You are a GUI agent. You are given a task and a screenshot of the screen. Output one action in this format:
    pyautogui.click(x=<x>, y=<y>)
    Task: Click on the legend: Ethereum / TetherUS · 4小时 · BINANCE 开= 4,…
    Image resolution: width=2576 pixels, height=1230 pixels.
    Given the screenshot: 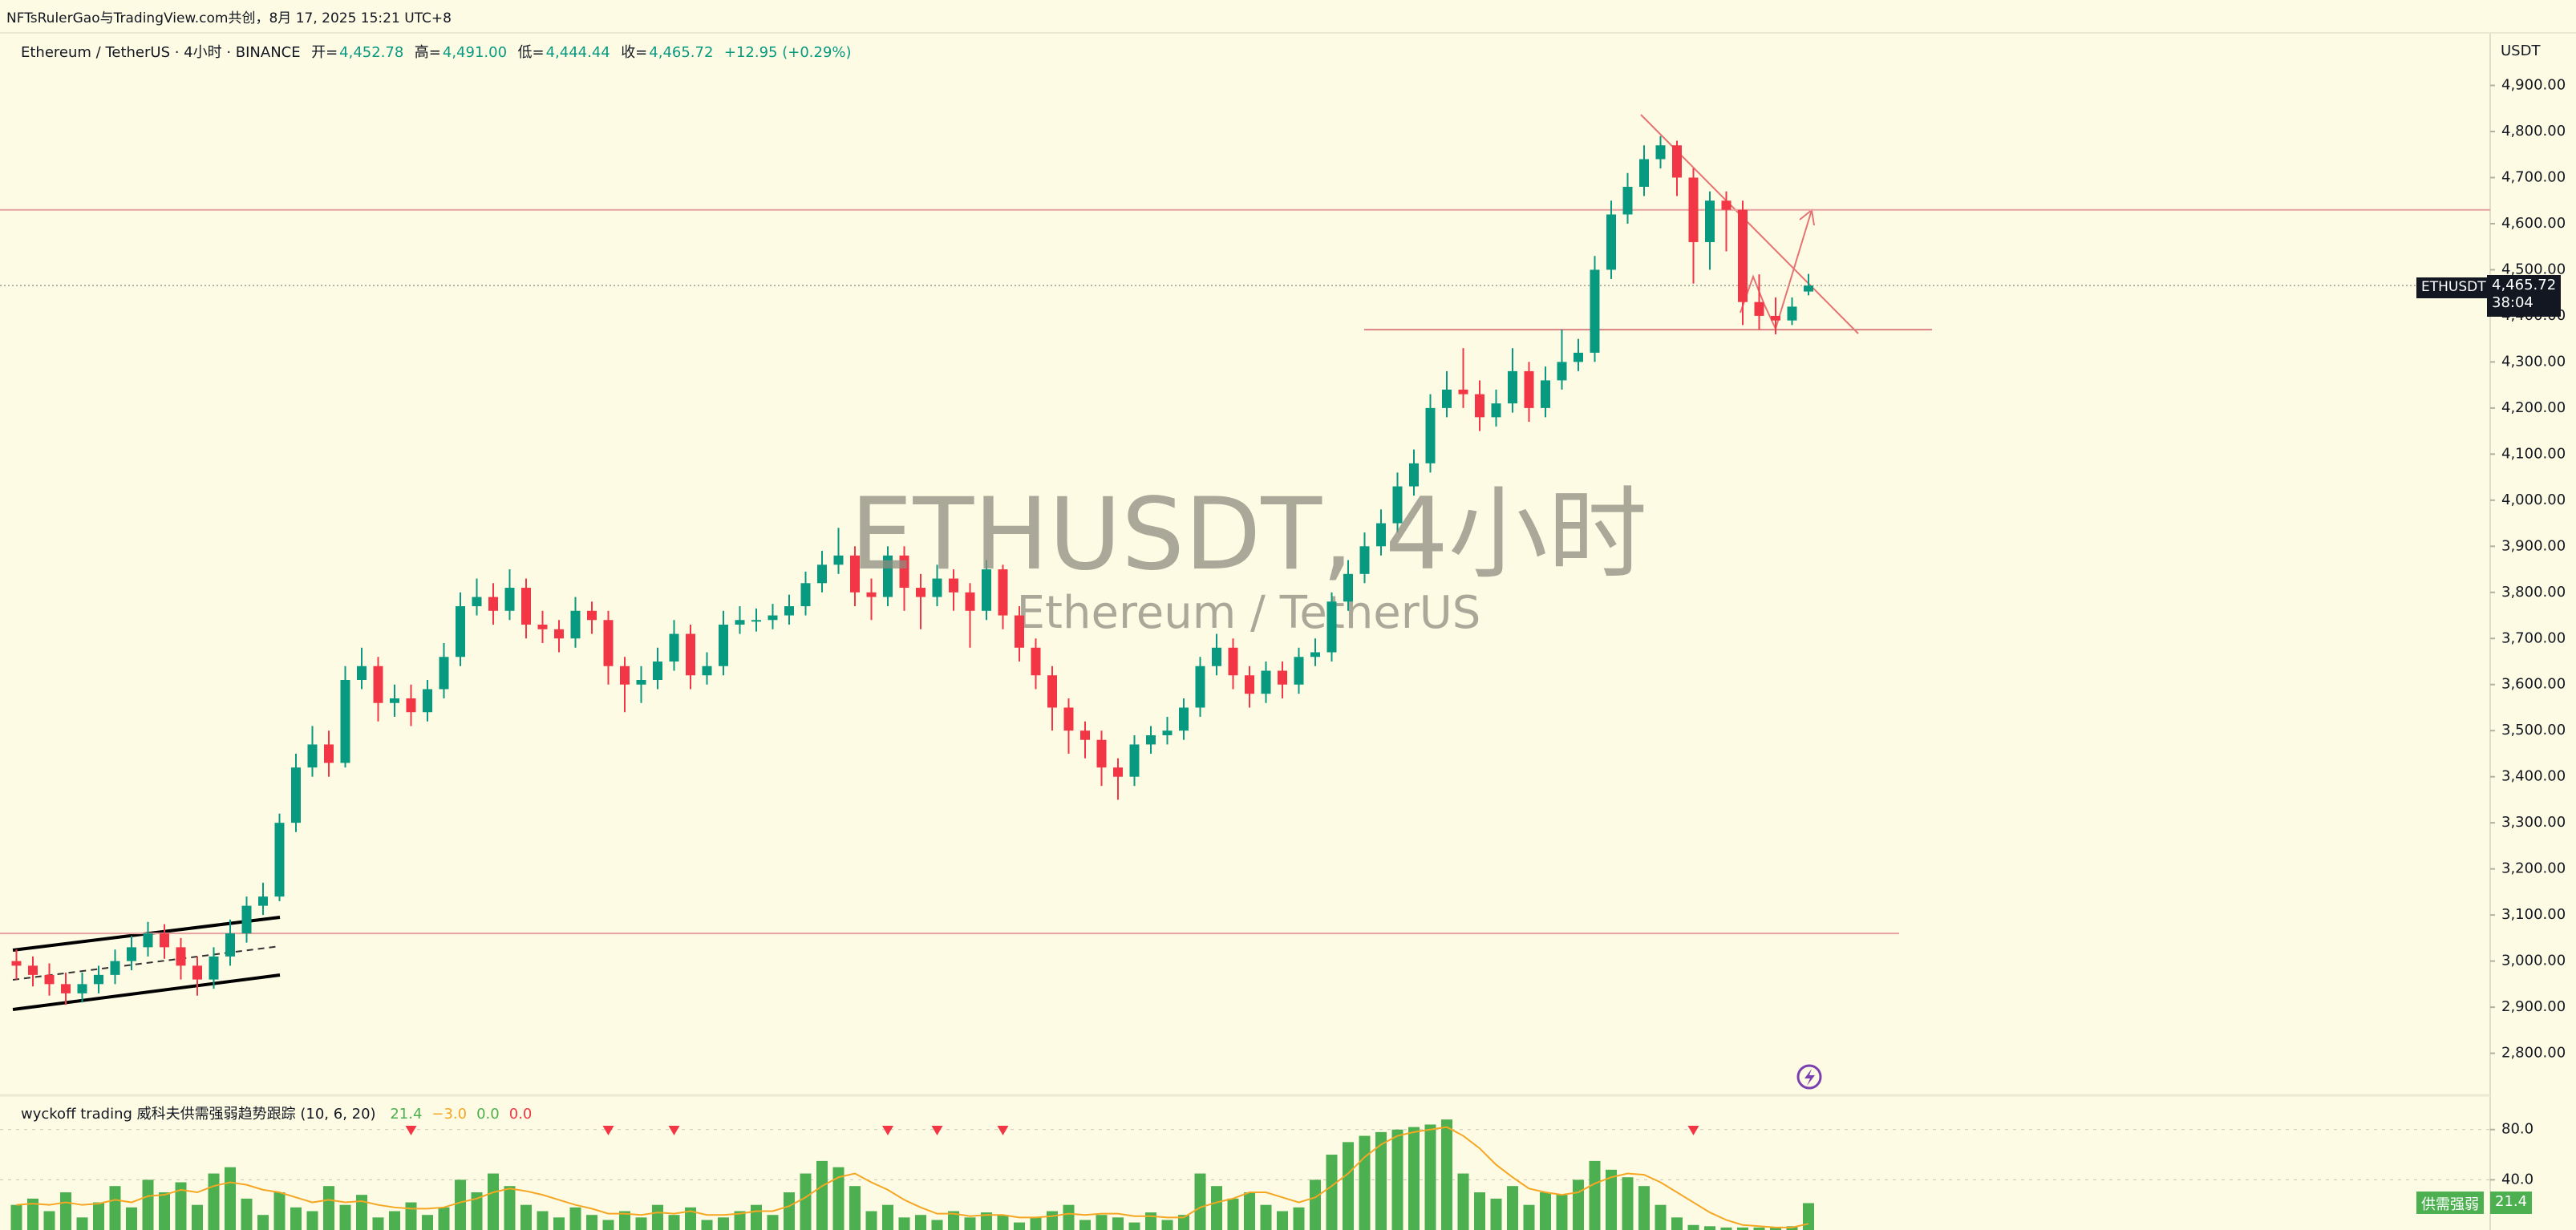 What is the action you would take?
    pyautogui.click(x=437, y=51)
    